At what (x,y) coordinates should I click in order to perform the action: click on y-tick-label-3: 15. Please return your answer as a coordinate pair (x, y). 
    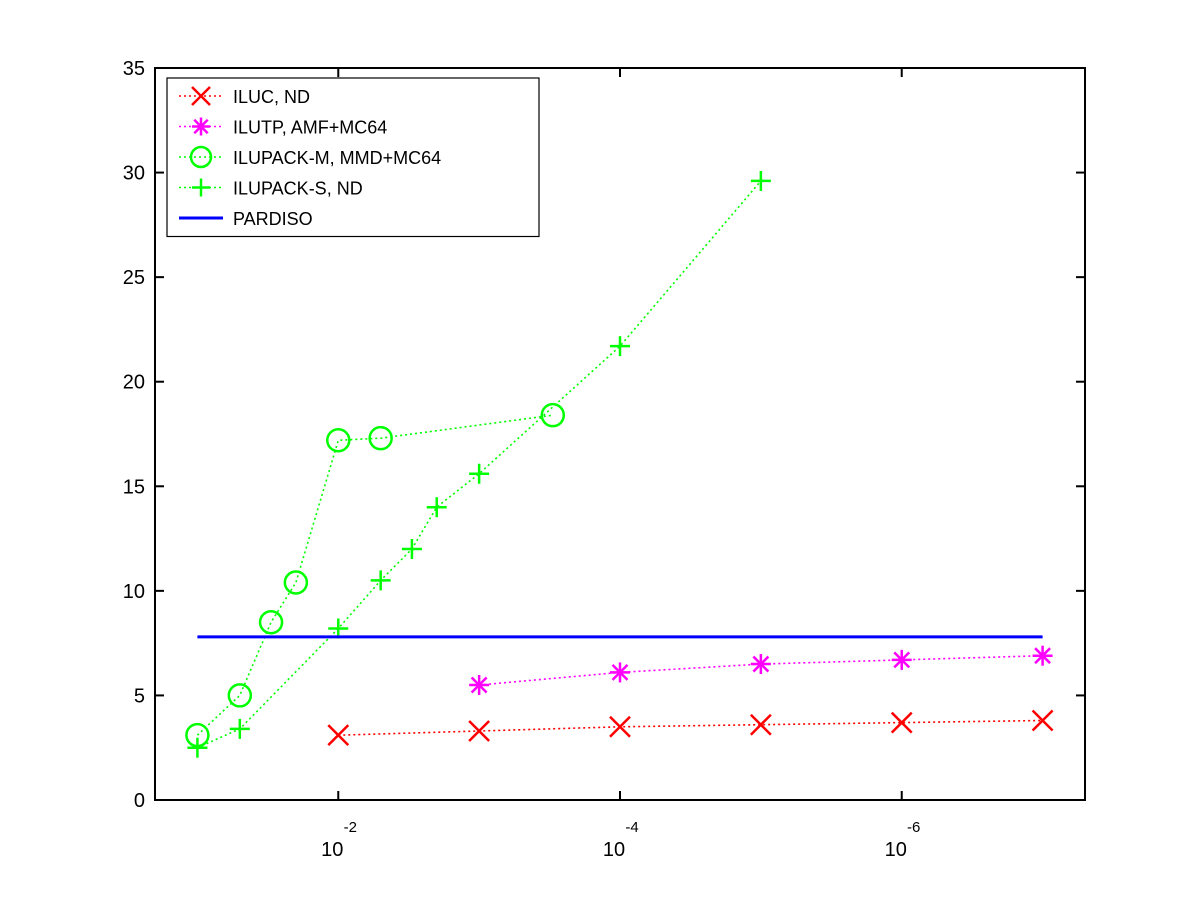
    Looking at the image, I should click on (134, 487).